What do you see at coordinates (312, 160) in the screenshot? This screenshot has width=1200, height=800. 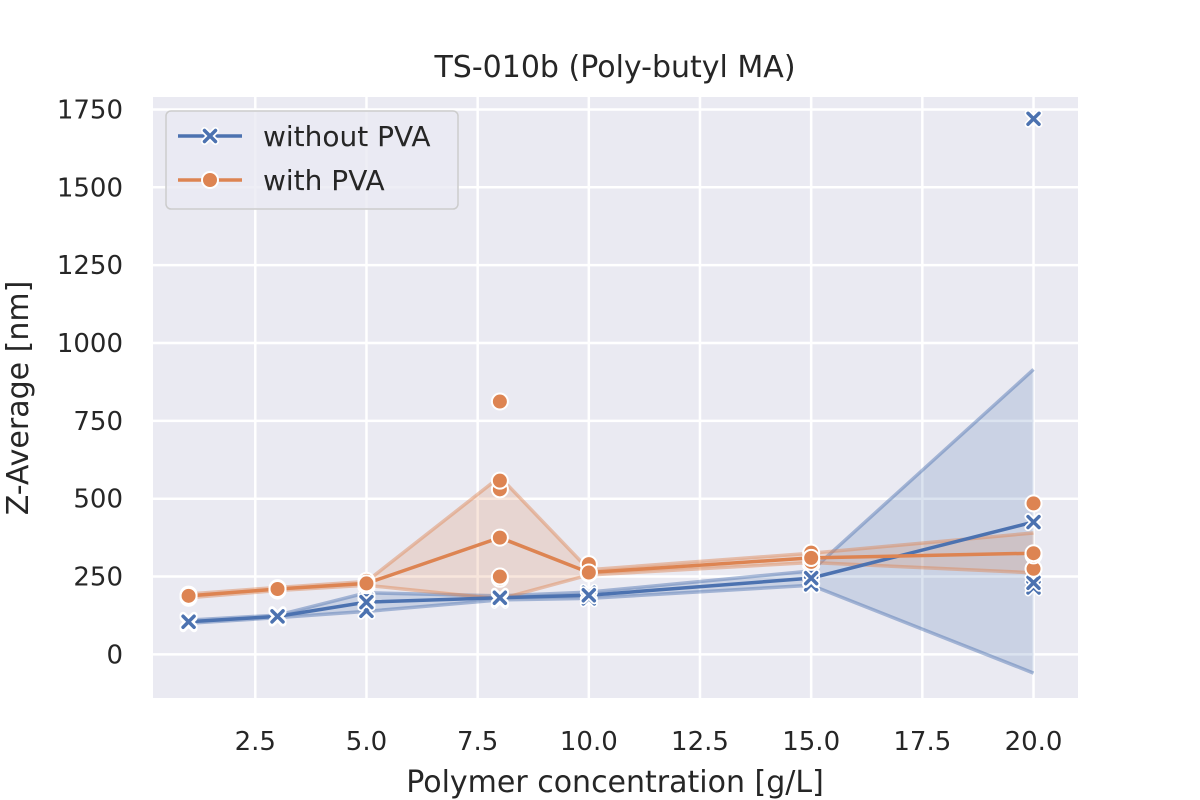 I see `legend: without PVA with PVA` at bounding box center [312, 160].